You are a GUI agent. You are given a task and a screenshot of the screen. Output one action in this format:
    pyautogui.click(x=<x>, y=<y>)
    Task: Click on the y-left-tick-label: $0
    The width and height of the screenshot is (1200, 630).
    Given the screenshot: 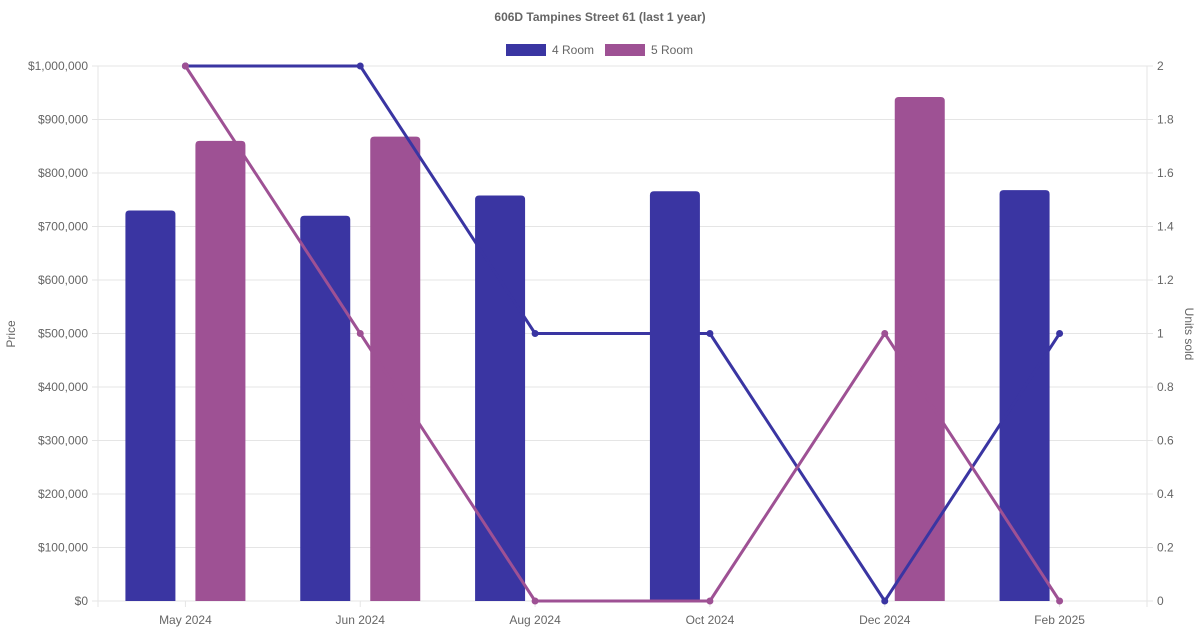 What is the action you would take?
    pyautogui.click(x=82, y=601)
    